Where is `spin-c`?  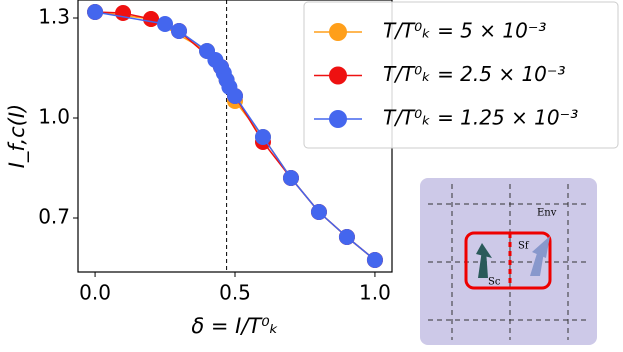
spin-c is located at coordinates (483, 264).